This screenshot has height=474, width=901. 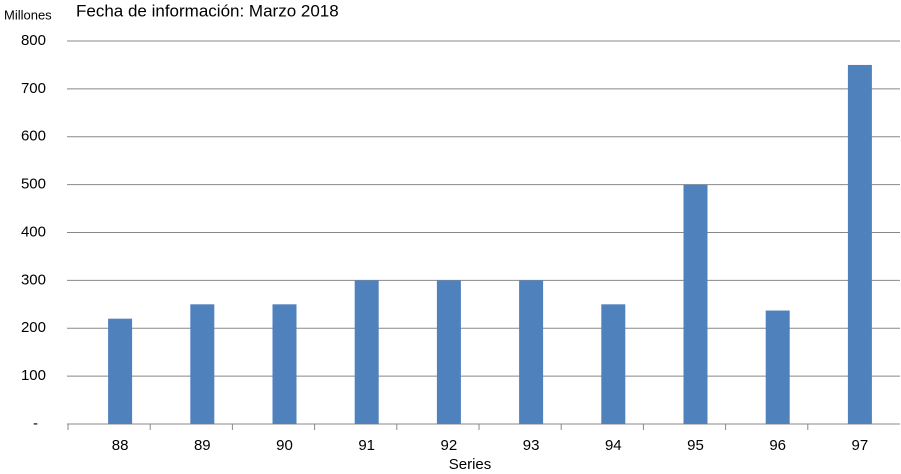 What do you see at coordinates (449, 445) in the screenshot?
I see `x-tick-label: 92` at bounding box center [449, 445].